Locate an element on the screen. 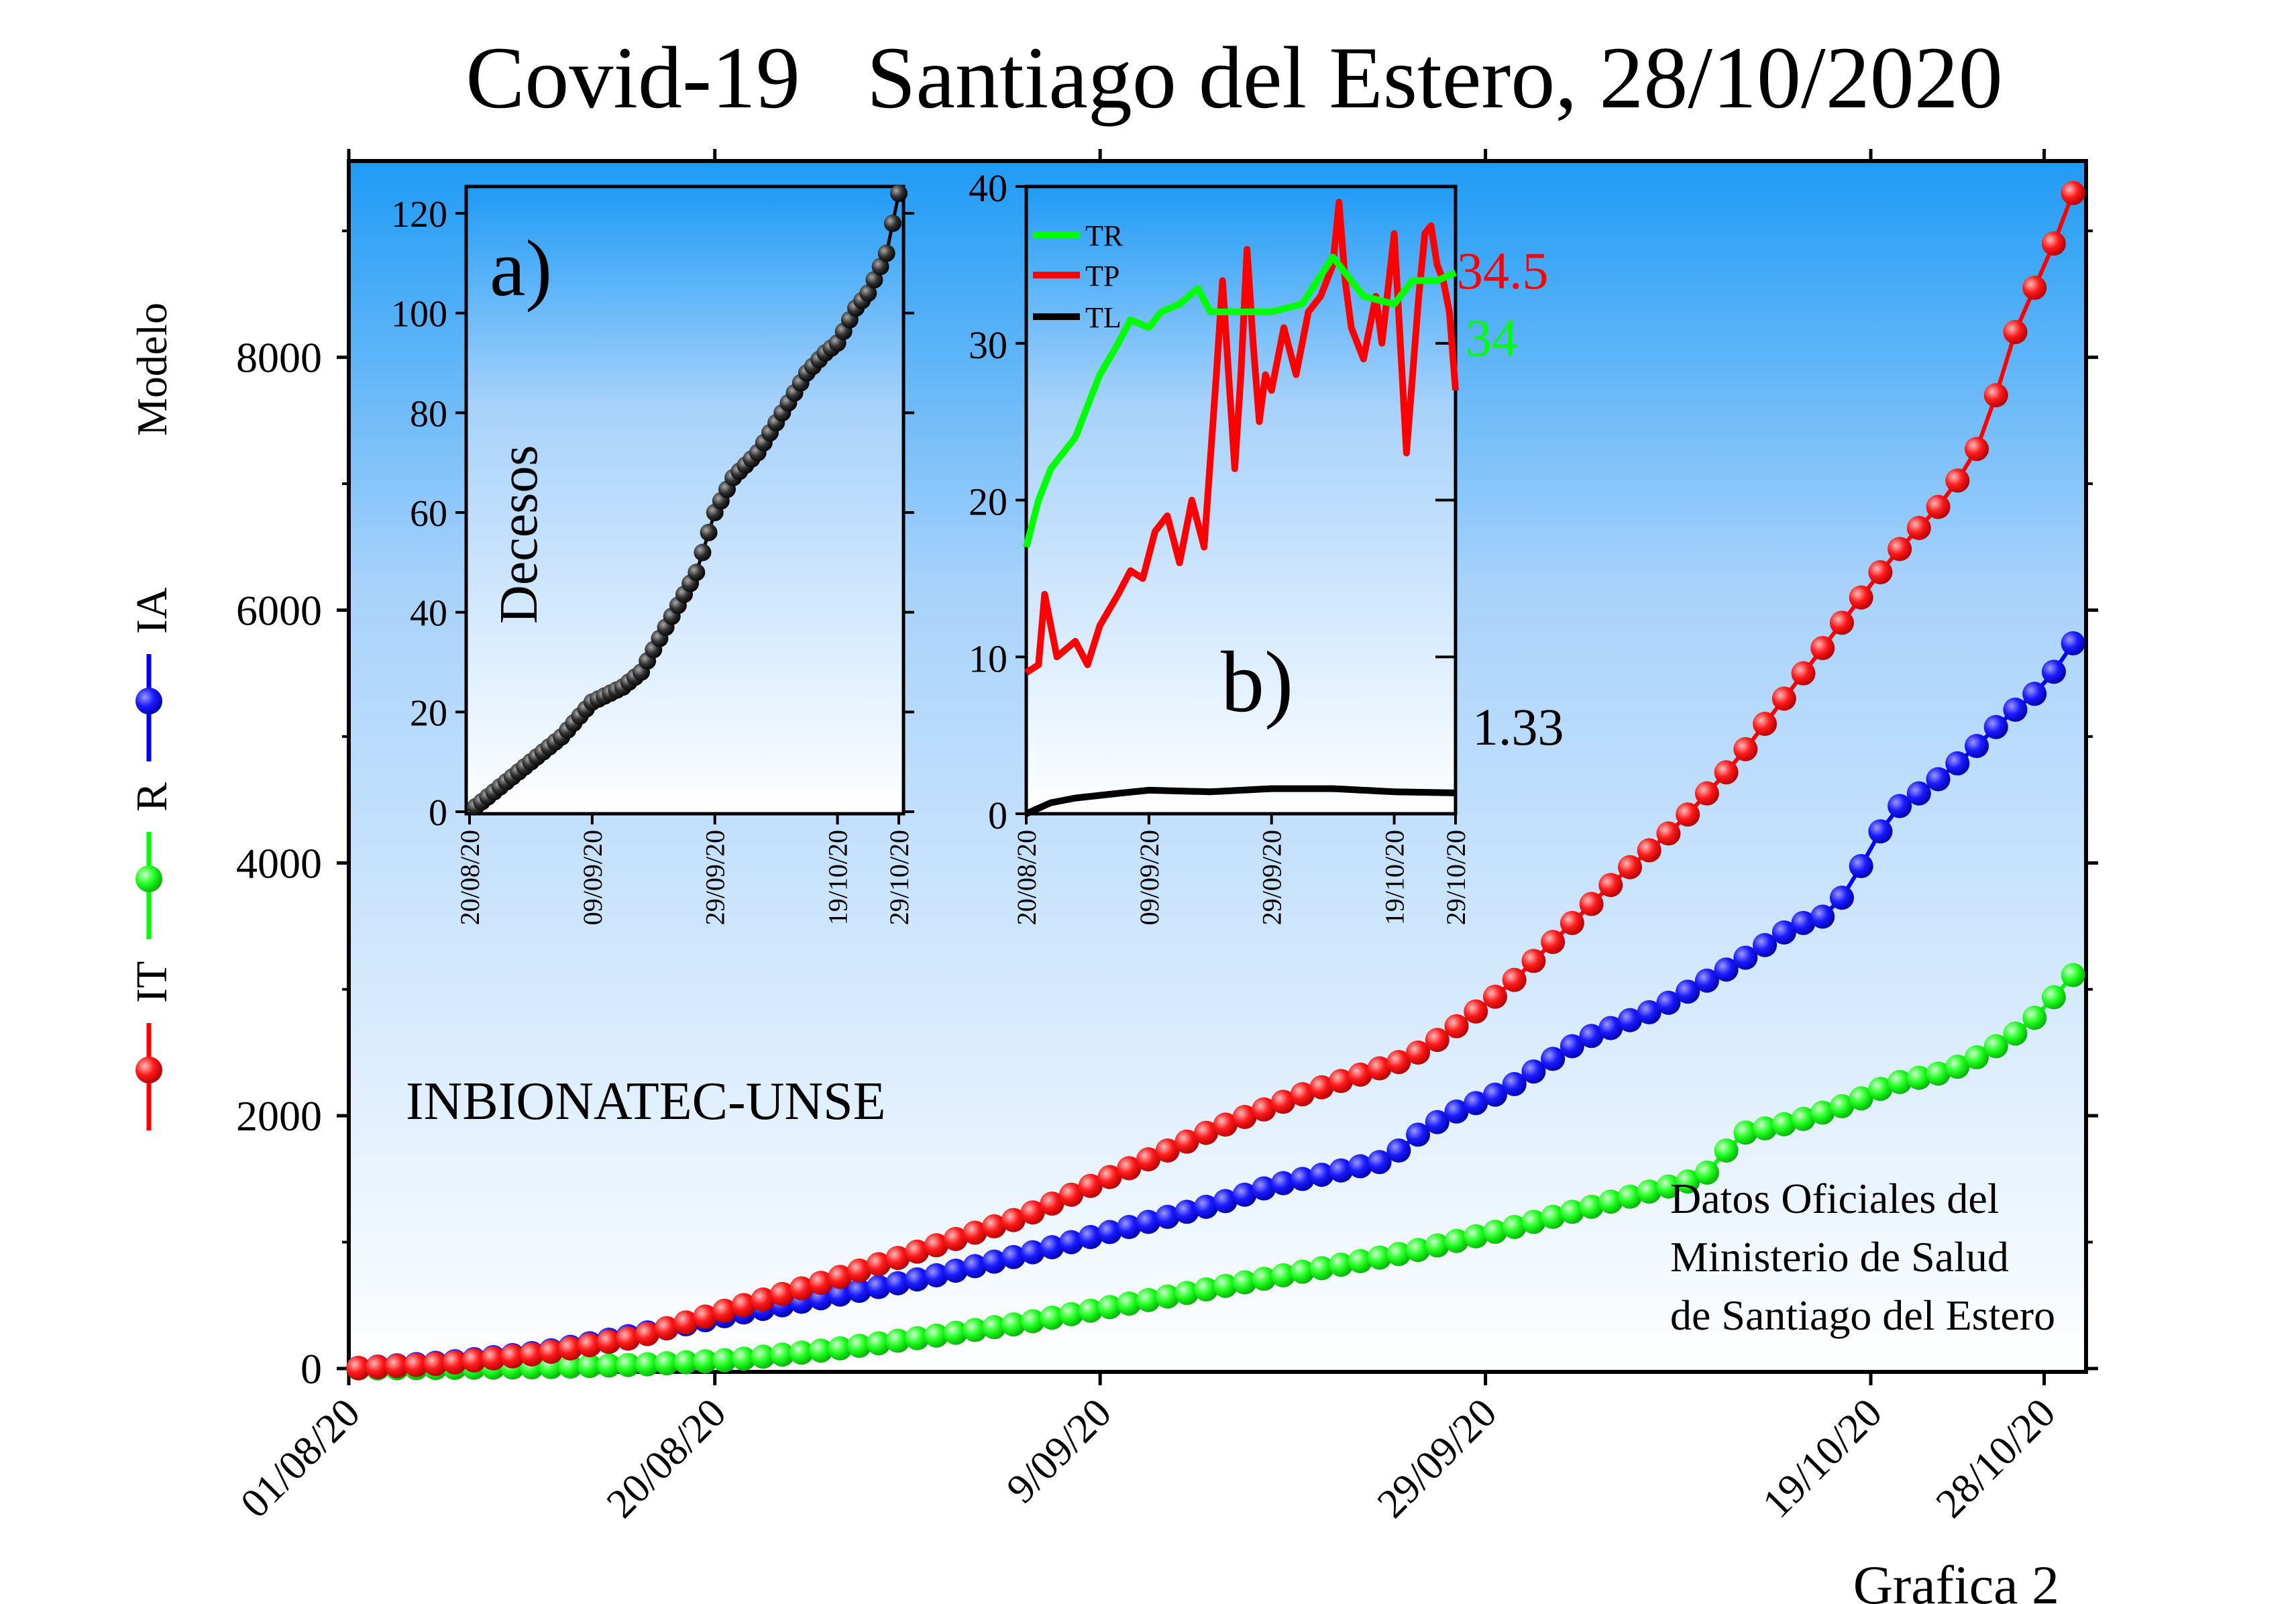  inset-b-y-tick-label: 40 is located at coordinates (988, 188).